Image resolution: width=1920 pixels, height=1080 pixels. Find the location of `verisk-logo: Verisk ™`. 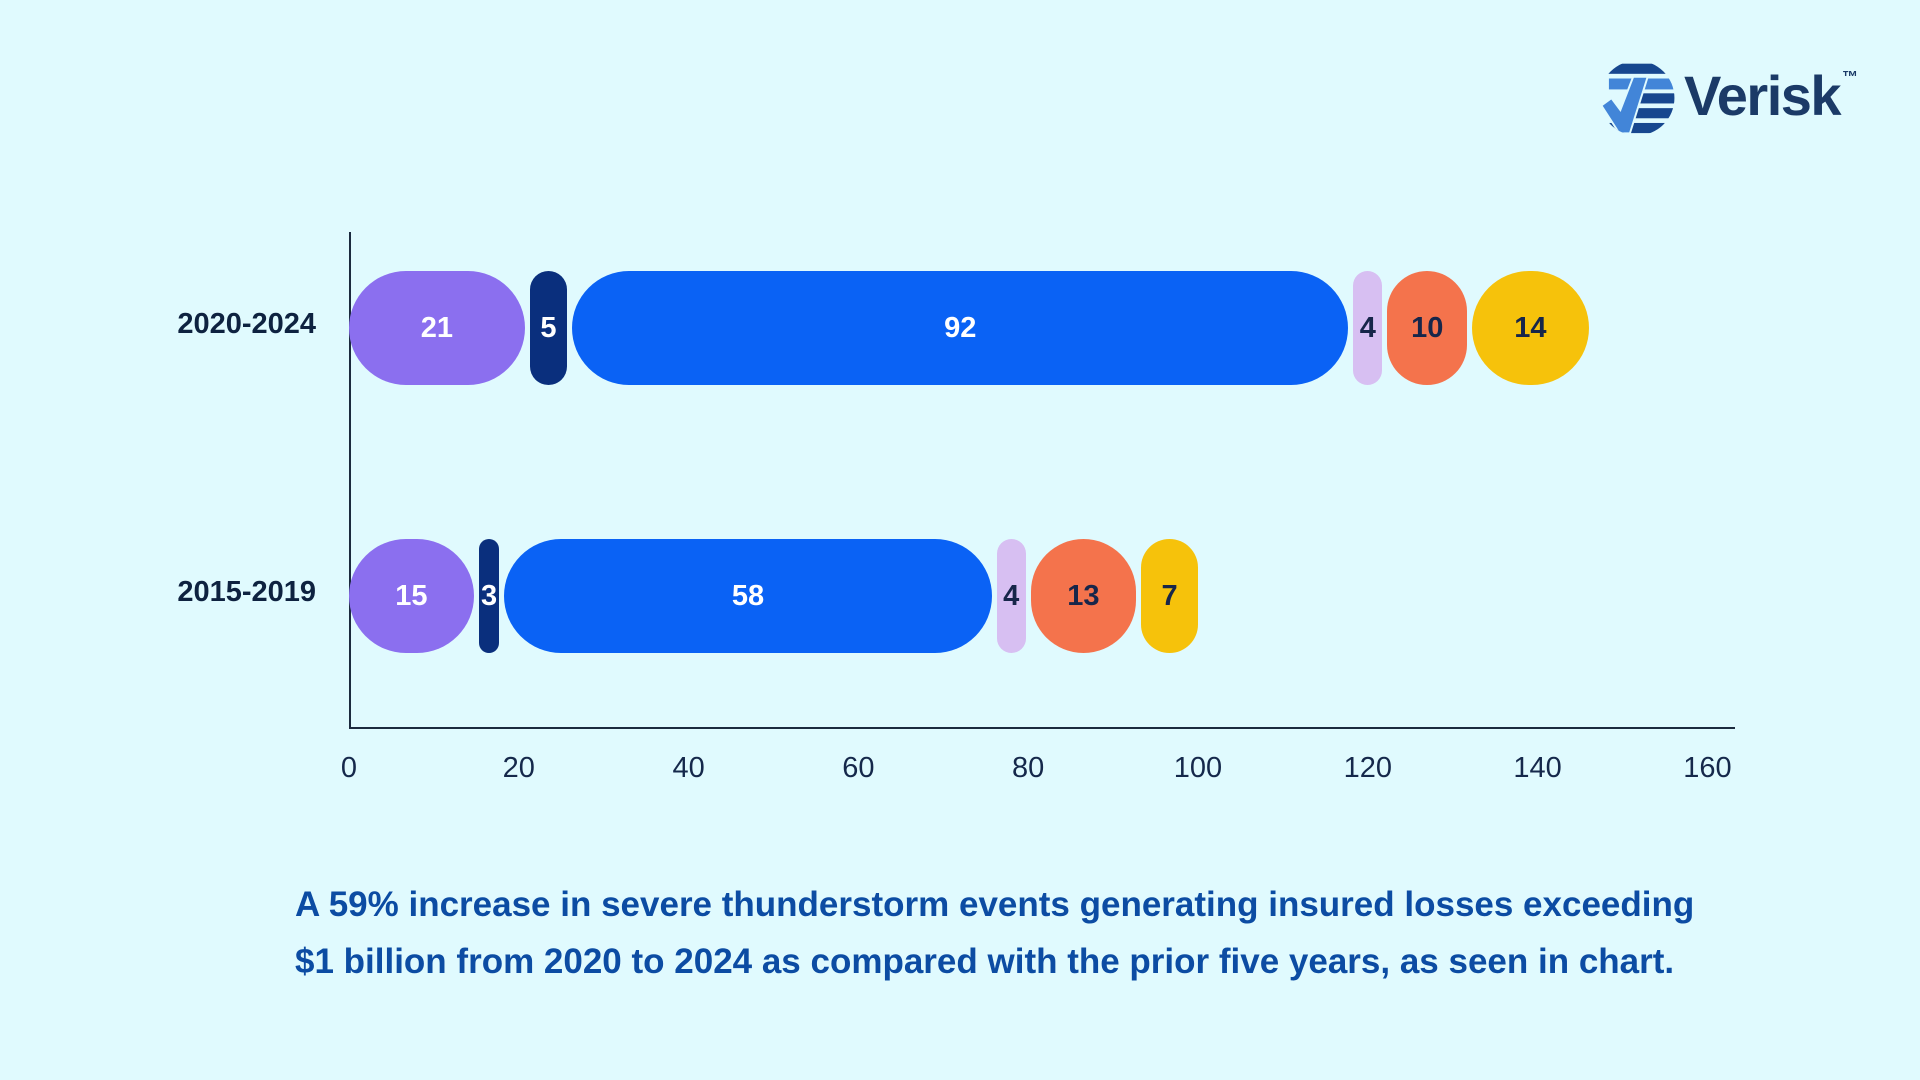

verisk-logo: Verisk ™ is located at coordinates (1728, 98).